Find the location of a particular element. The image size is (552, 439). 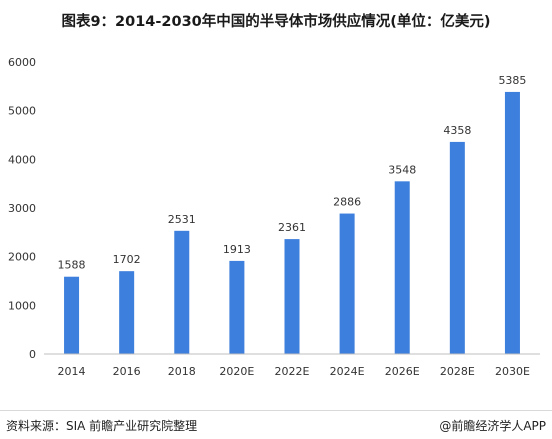

y-tick-label: 3000 is located at coordinates (22, 208).